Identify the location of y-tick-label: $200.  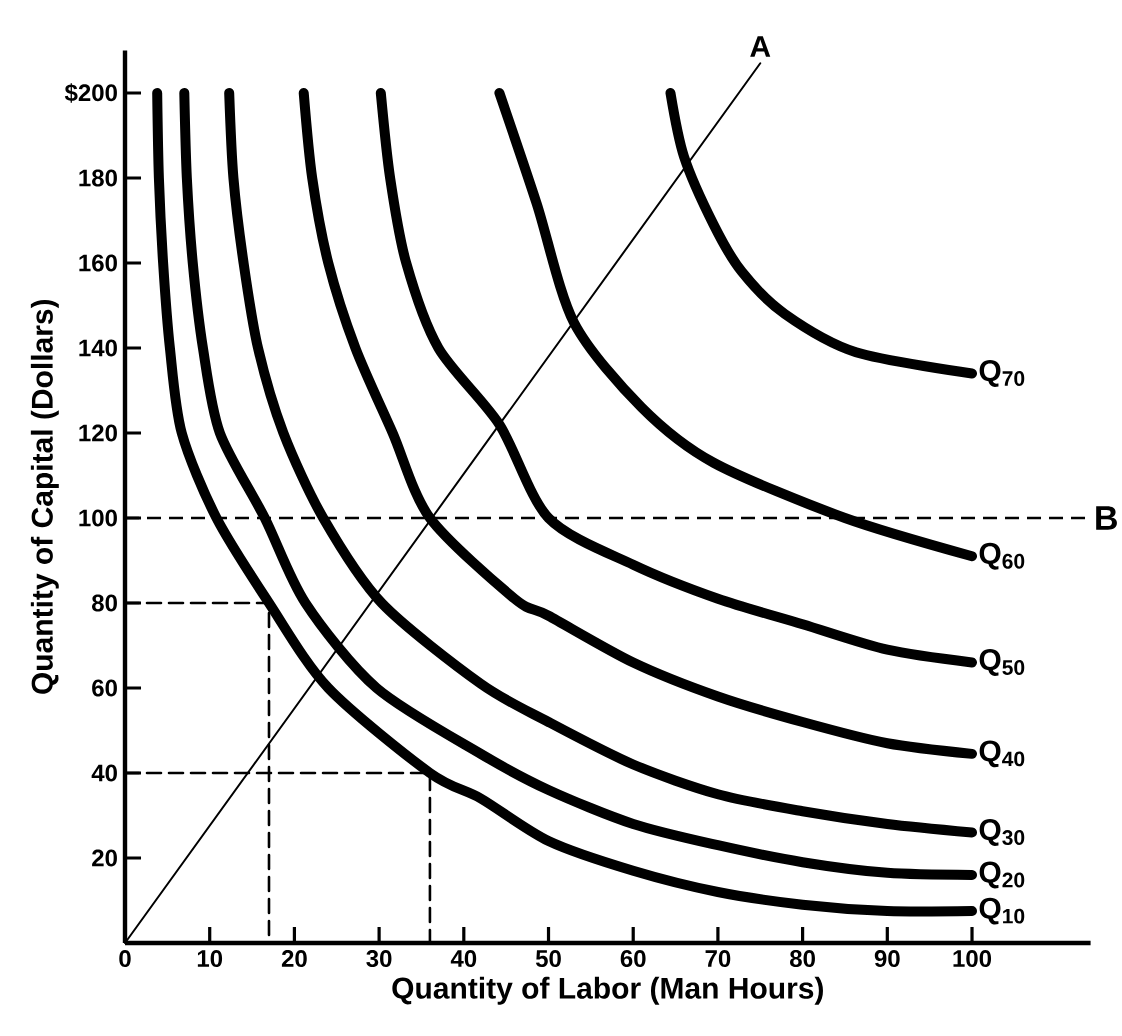
(90, 93).